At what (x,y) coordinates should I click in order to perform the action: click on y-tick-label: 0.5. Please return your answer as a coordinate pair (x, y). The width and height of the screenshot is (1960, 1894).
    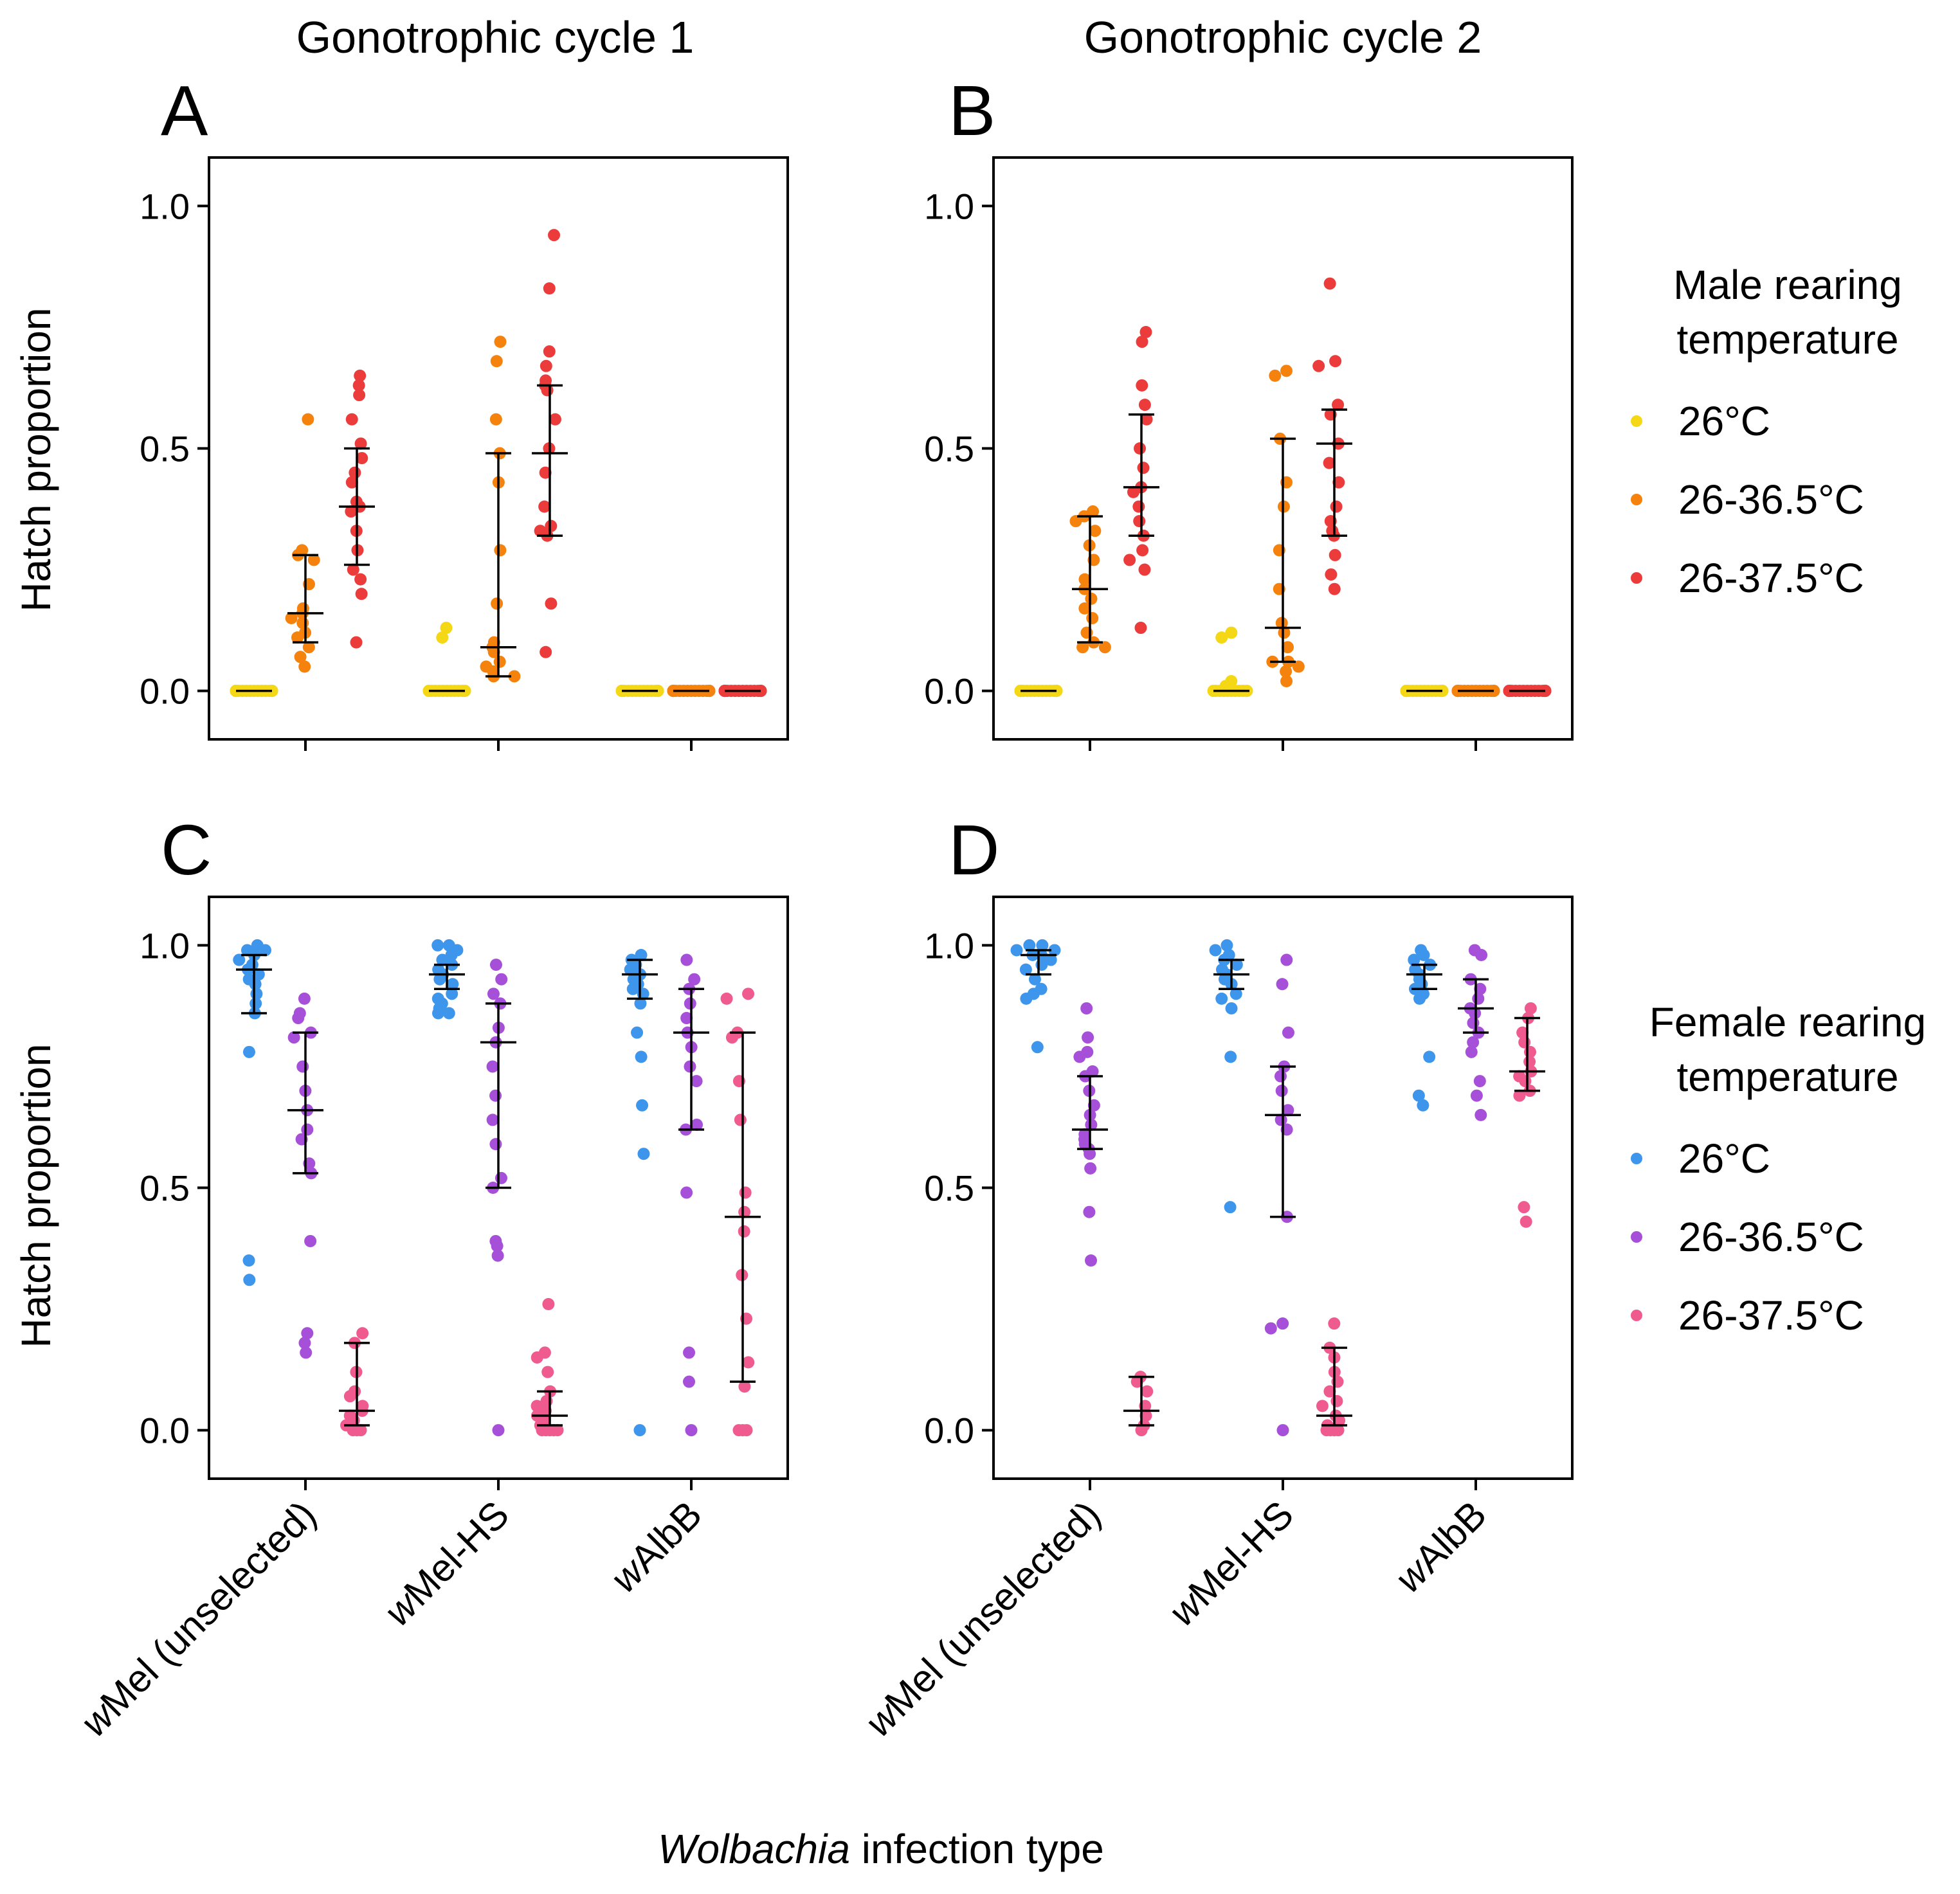
    Looking at the image, I should click on (165, 449).